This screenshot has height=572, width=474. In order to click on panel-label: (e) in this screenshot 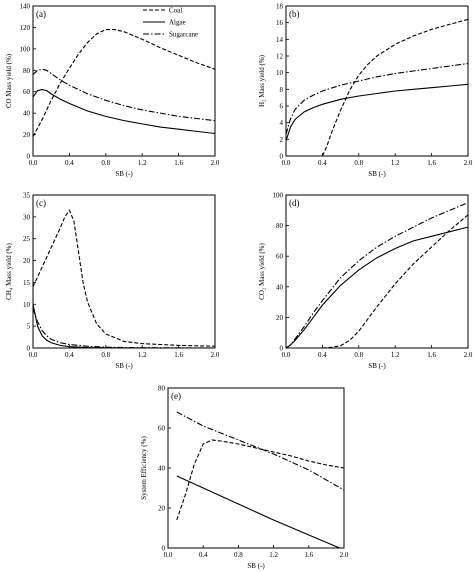, I will do `click(176, 396)`.